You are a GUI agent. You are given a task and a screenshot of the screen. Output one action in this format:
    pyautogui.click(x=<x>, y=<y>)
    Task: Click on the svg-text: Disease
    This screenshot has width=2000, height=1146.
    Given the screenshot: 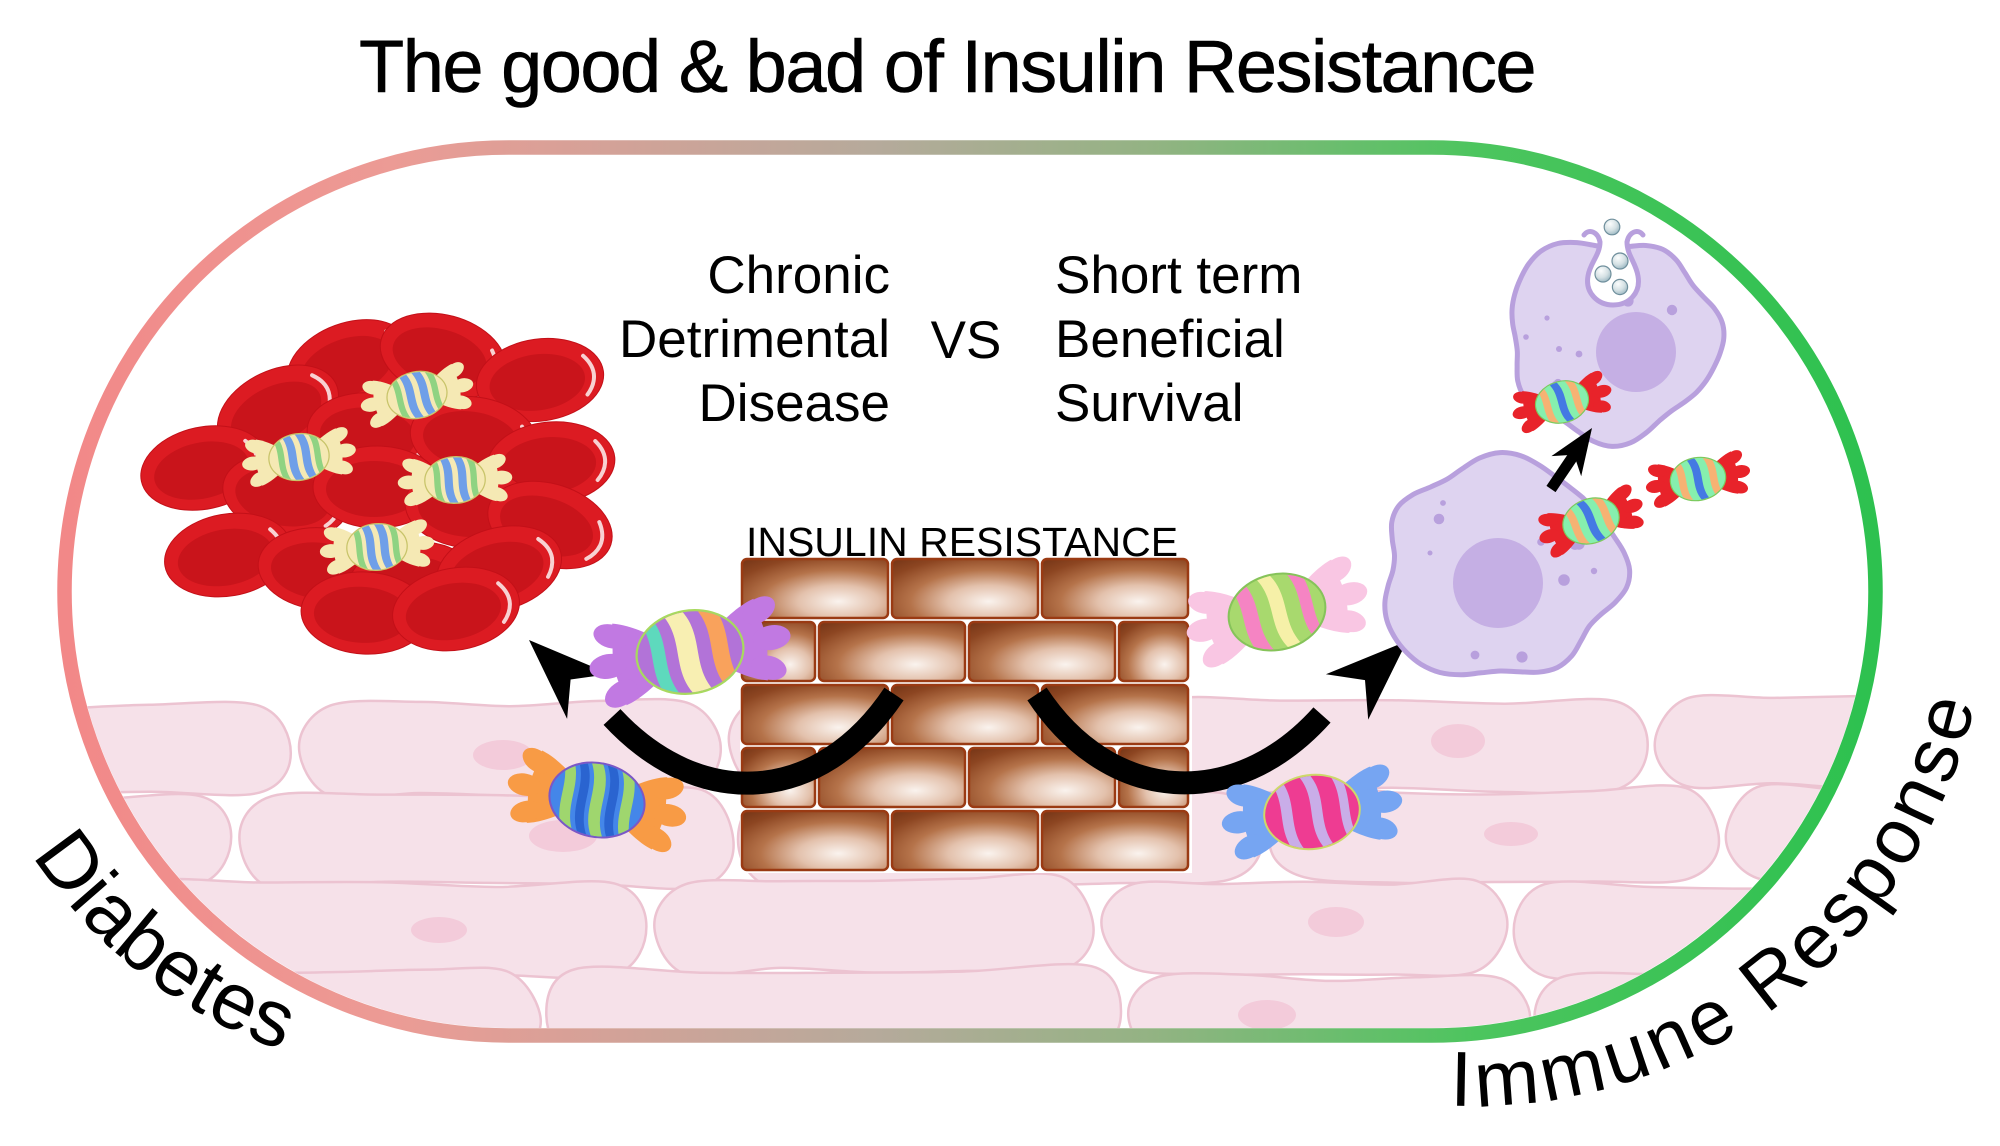 What is the action you would take?
    pyautogui.click(x=794, y=403)
    